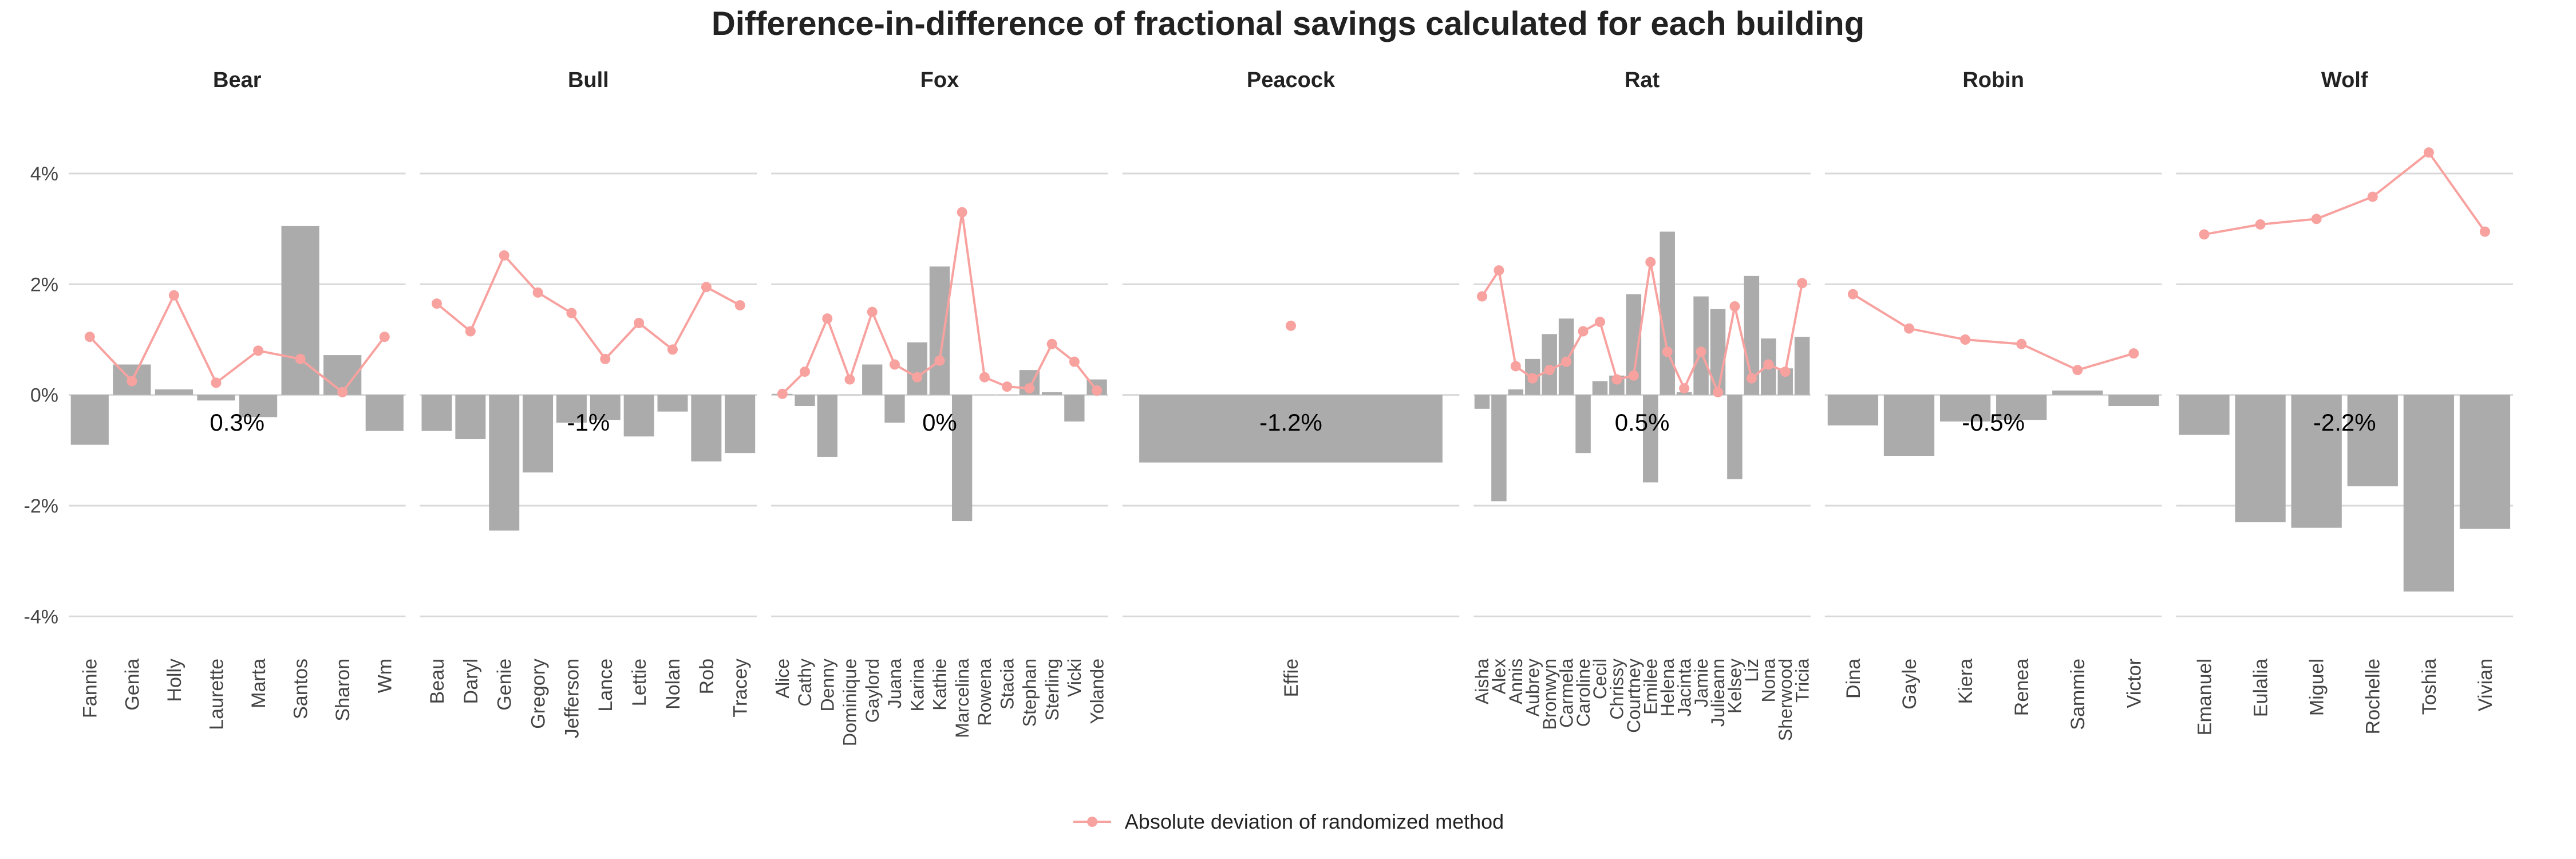 The image size is (2576, 859). I want to click on deviation-line, so click(1993, 332).